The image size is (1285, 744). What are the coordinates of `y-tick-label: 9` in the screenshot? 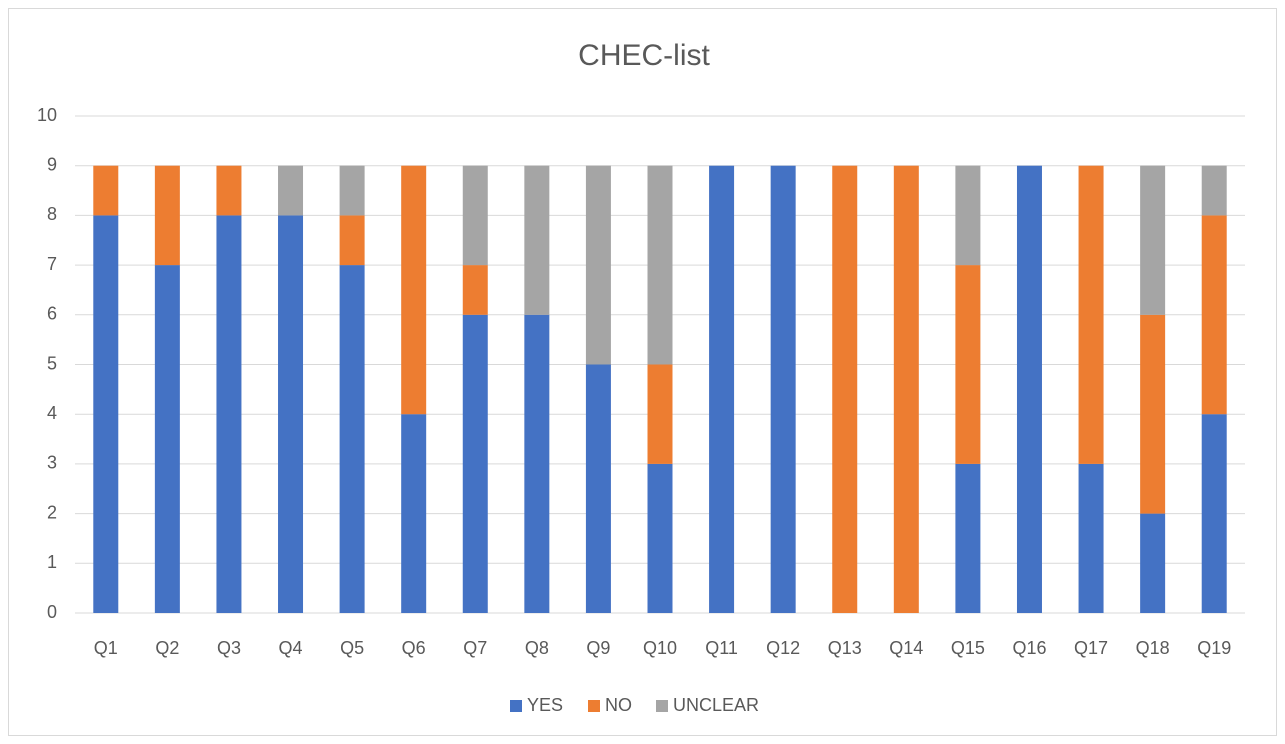 It's located at (52, 164).